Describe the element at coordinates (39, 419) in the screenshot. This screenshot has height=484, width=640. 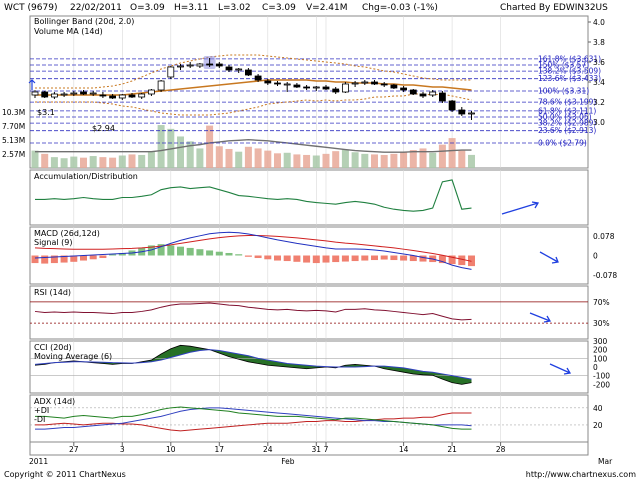
I see `di-minus-label: -DI` at that location.